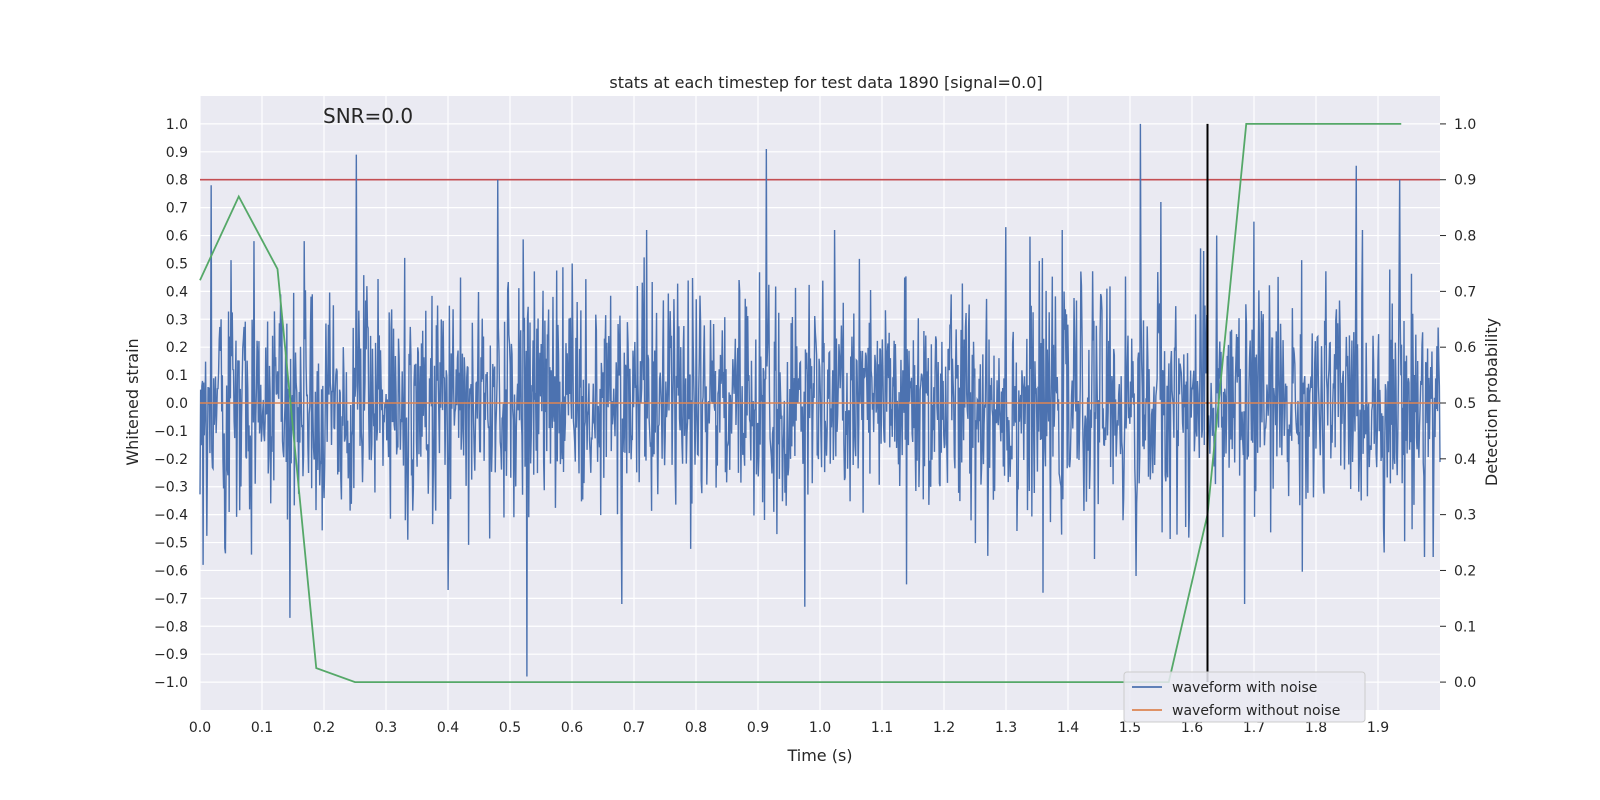  What do you see at coordinates (368, 116) in the screenshot?
I see `snr-annotation: SNR=0.0` at bounding box center [368, 116].